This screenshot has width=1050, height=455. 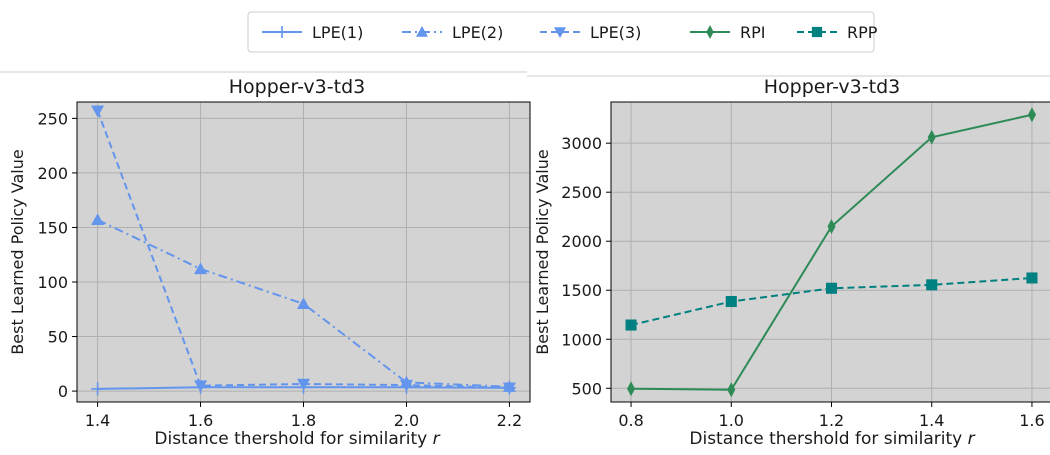 I want to click on series-rpp, so click(x=831, y=301).